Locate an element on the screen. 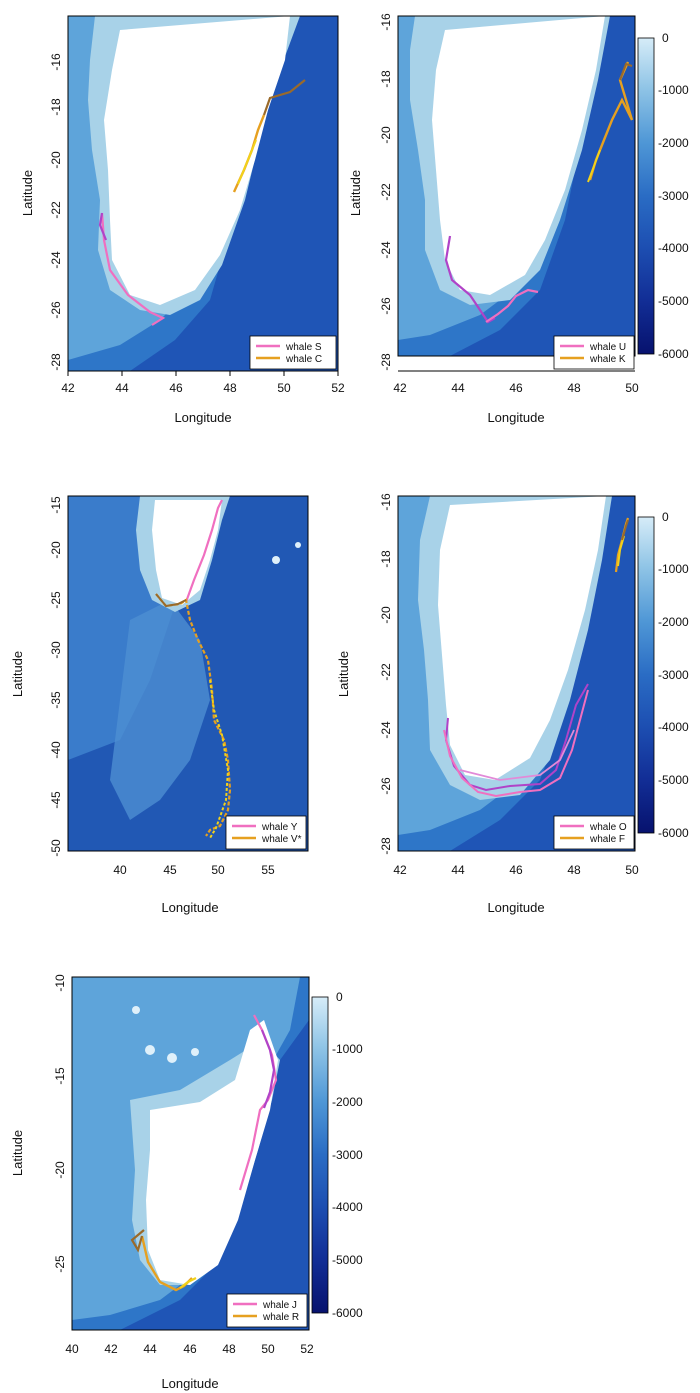 The height and width of the screenshot is (1393, 700). legend-b: whale U whale K is located at coordinates (594, 352).